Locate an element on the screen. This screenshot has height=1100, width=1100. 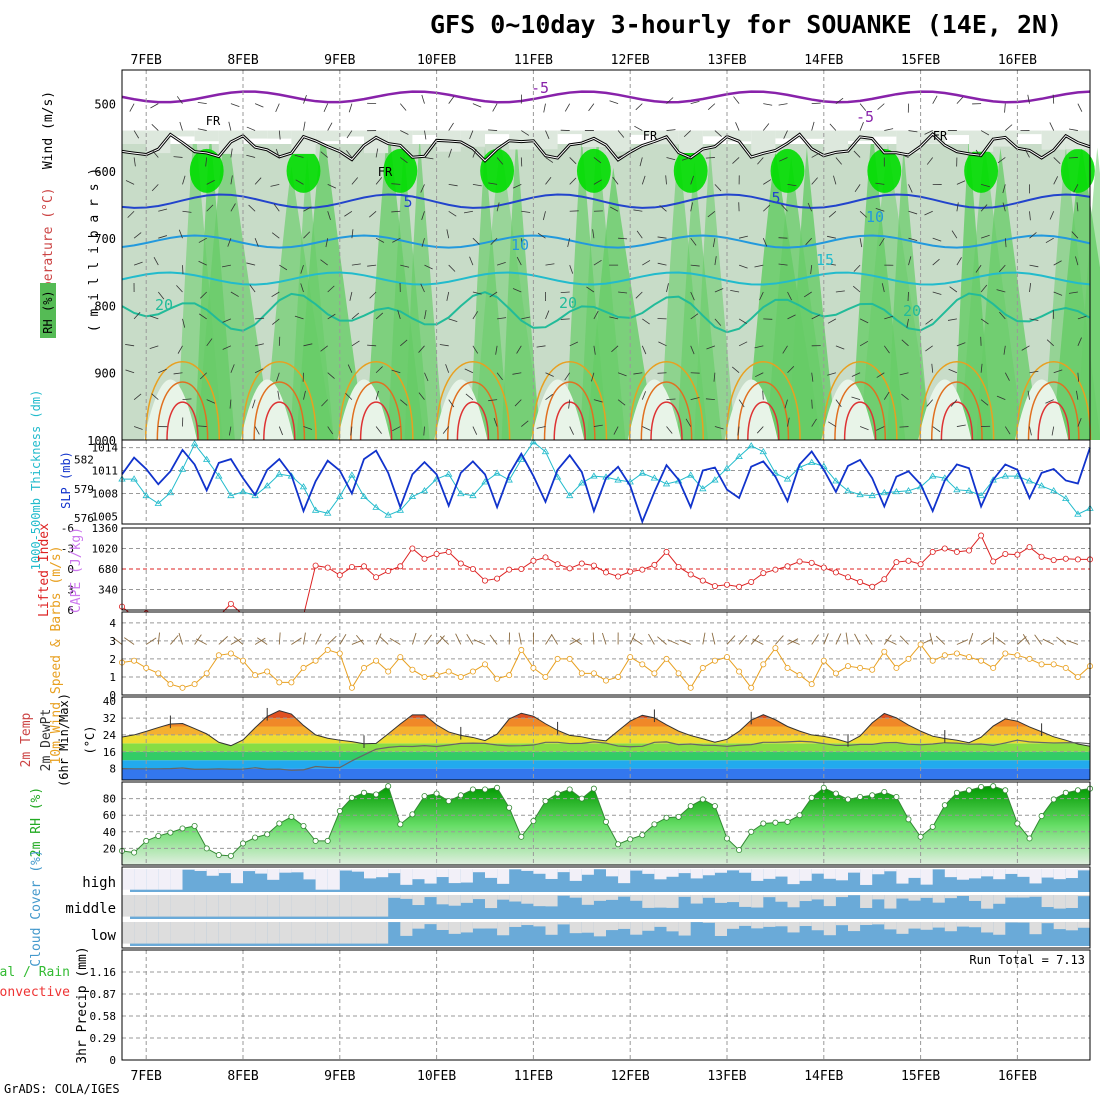
panel-frame is located at coordinates (606, 823).